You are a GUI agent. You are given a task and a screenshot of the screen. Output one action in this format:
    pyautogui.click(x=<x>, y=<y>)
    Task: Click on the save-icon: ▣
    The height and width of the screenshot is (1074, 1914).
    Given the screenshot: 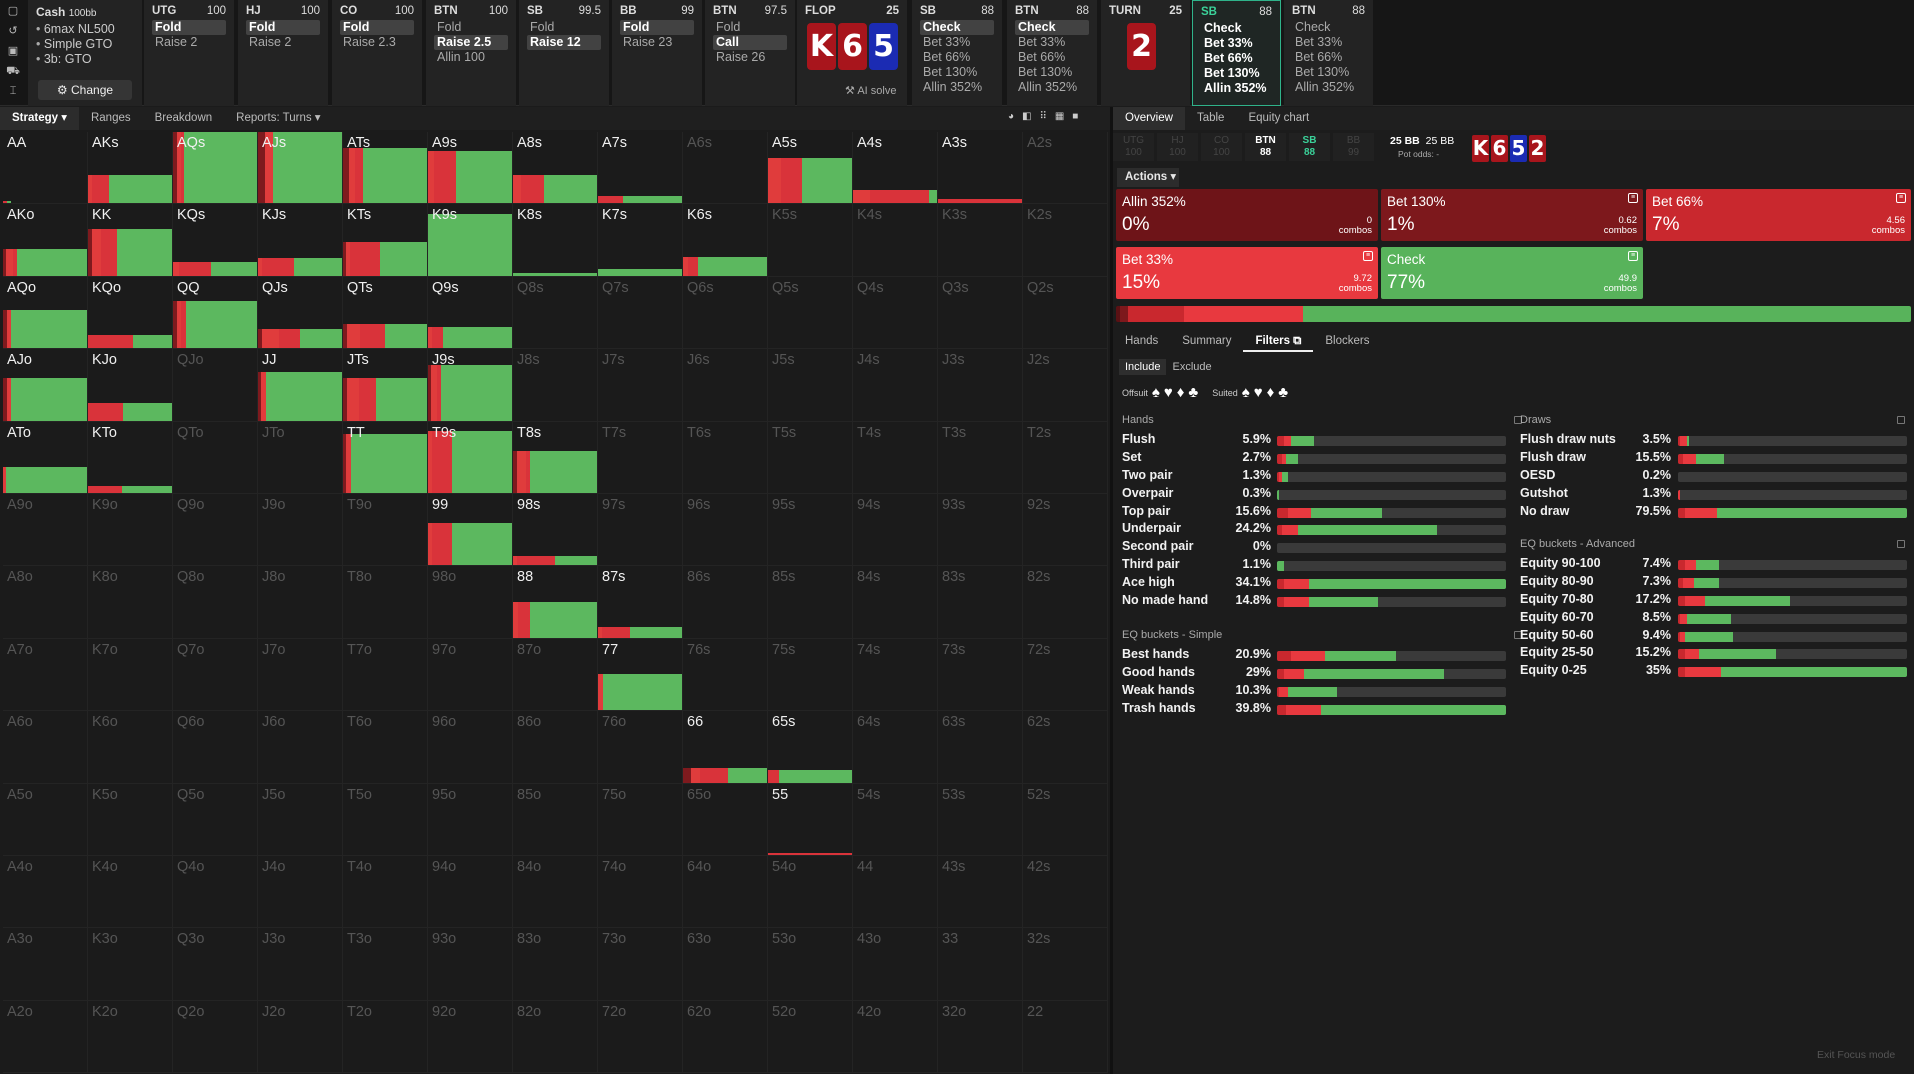 What is the action you would take?
    pyautogui.click(x=13, y=51)
    